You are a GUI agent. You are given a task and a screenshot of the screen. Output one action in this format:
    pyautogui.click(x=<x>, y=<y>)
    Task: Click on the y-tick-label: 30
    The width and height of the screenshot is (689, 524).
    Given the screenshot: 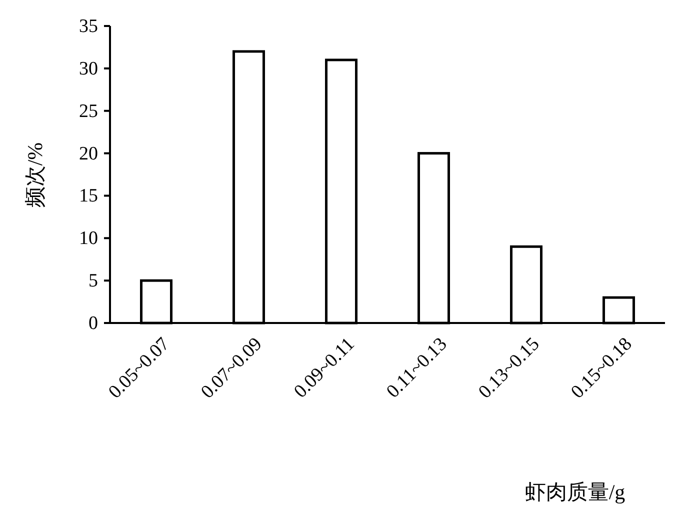 What is the action you would take?
    pyautogui.click(x=88, y=69)
    